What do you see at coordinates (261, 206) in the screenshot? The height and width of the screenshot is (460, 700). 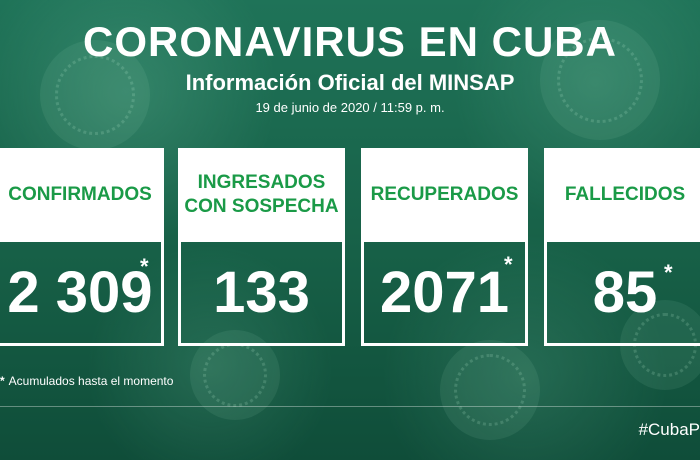 I see `card-label-line: CON SOSPECHA` at bounding box center [261, 206].